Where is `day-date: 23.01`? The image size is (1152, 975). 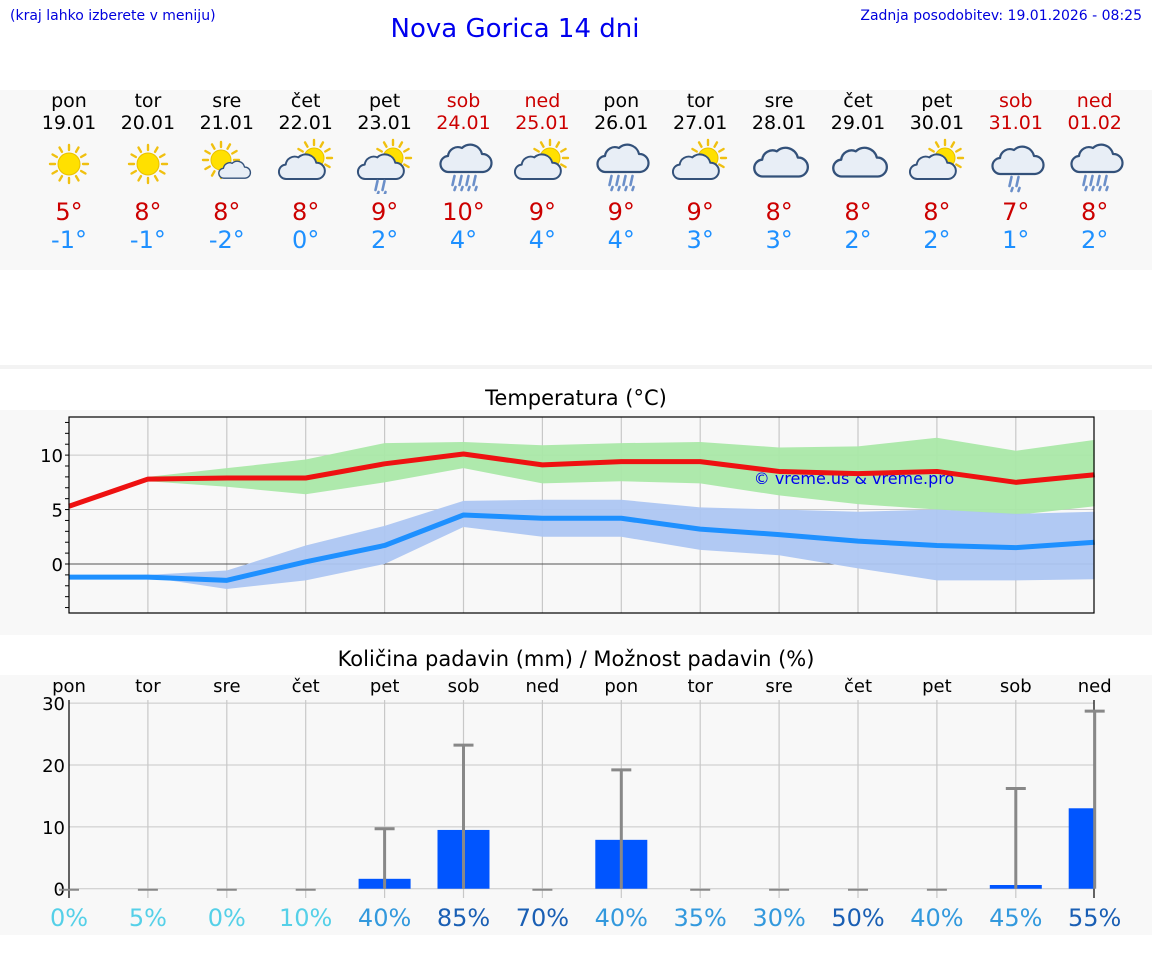
day-date: 23.01 is located at coordinates (384, 123).